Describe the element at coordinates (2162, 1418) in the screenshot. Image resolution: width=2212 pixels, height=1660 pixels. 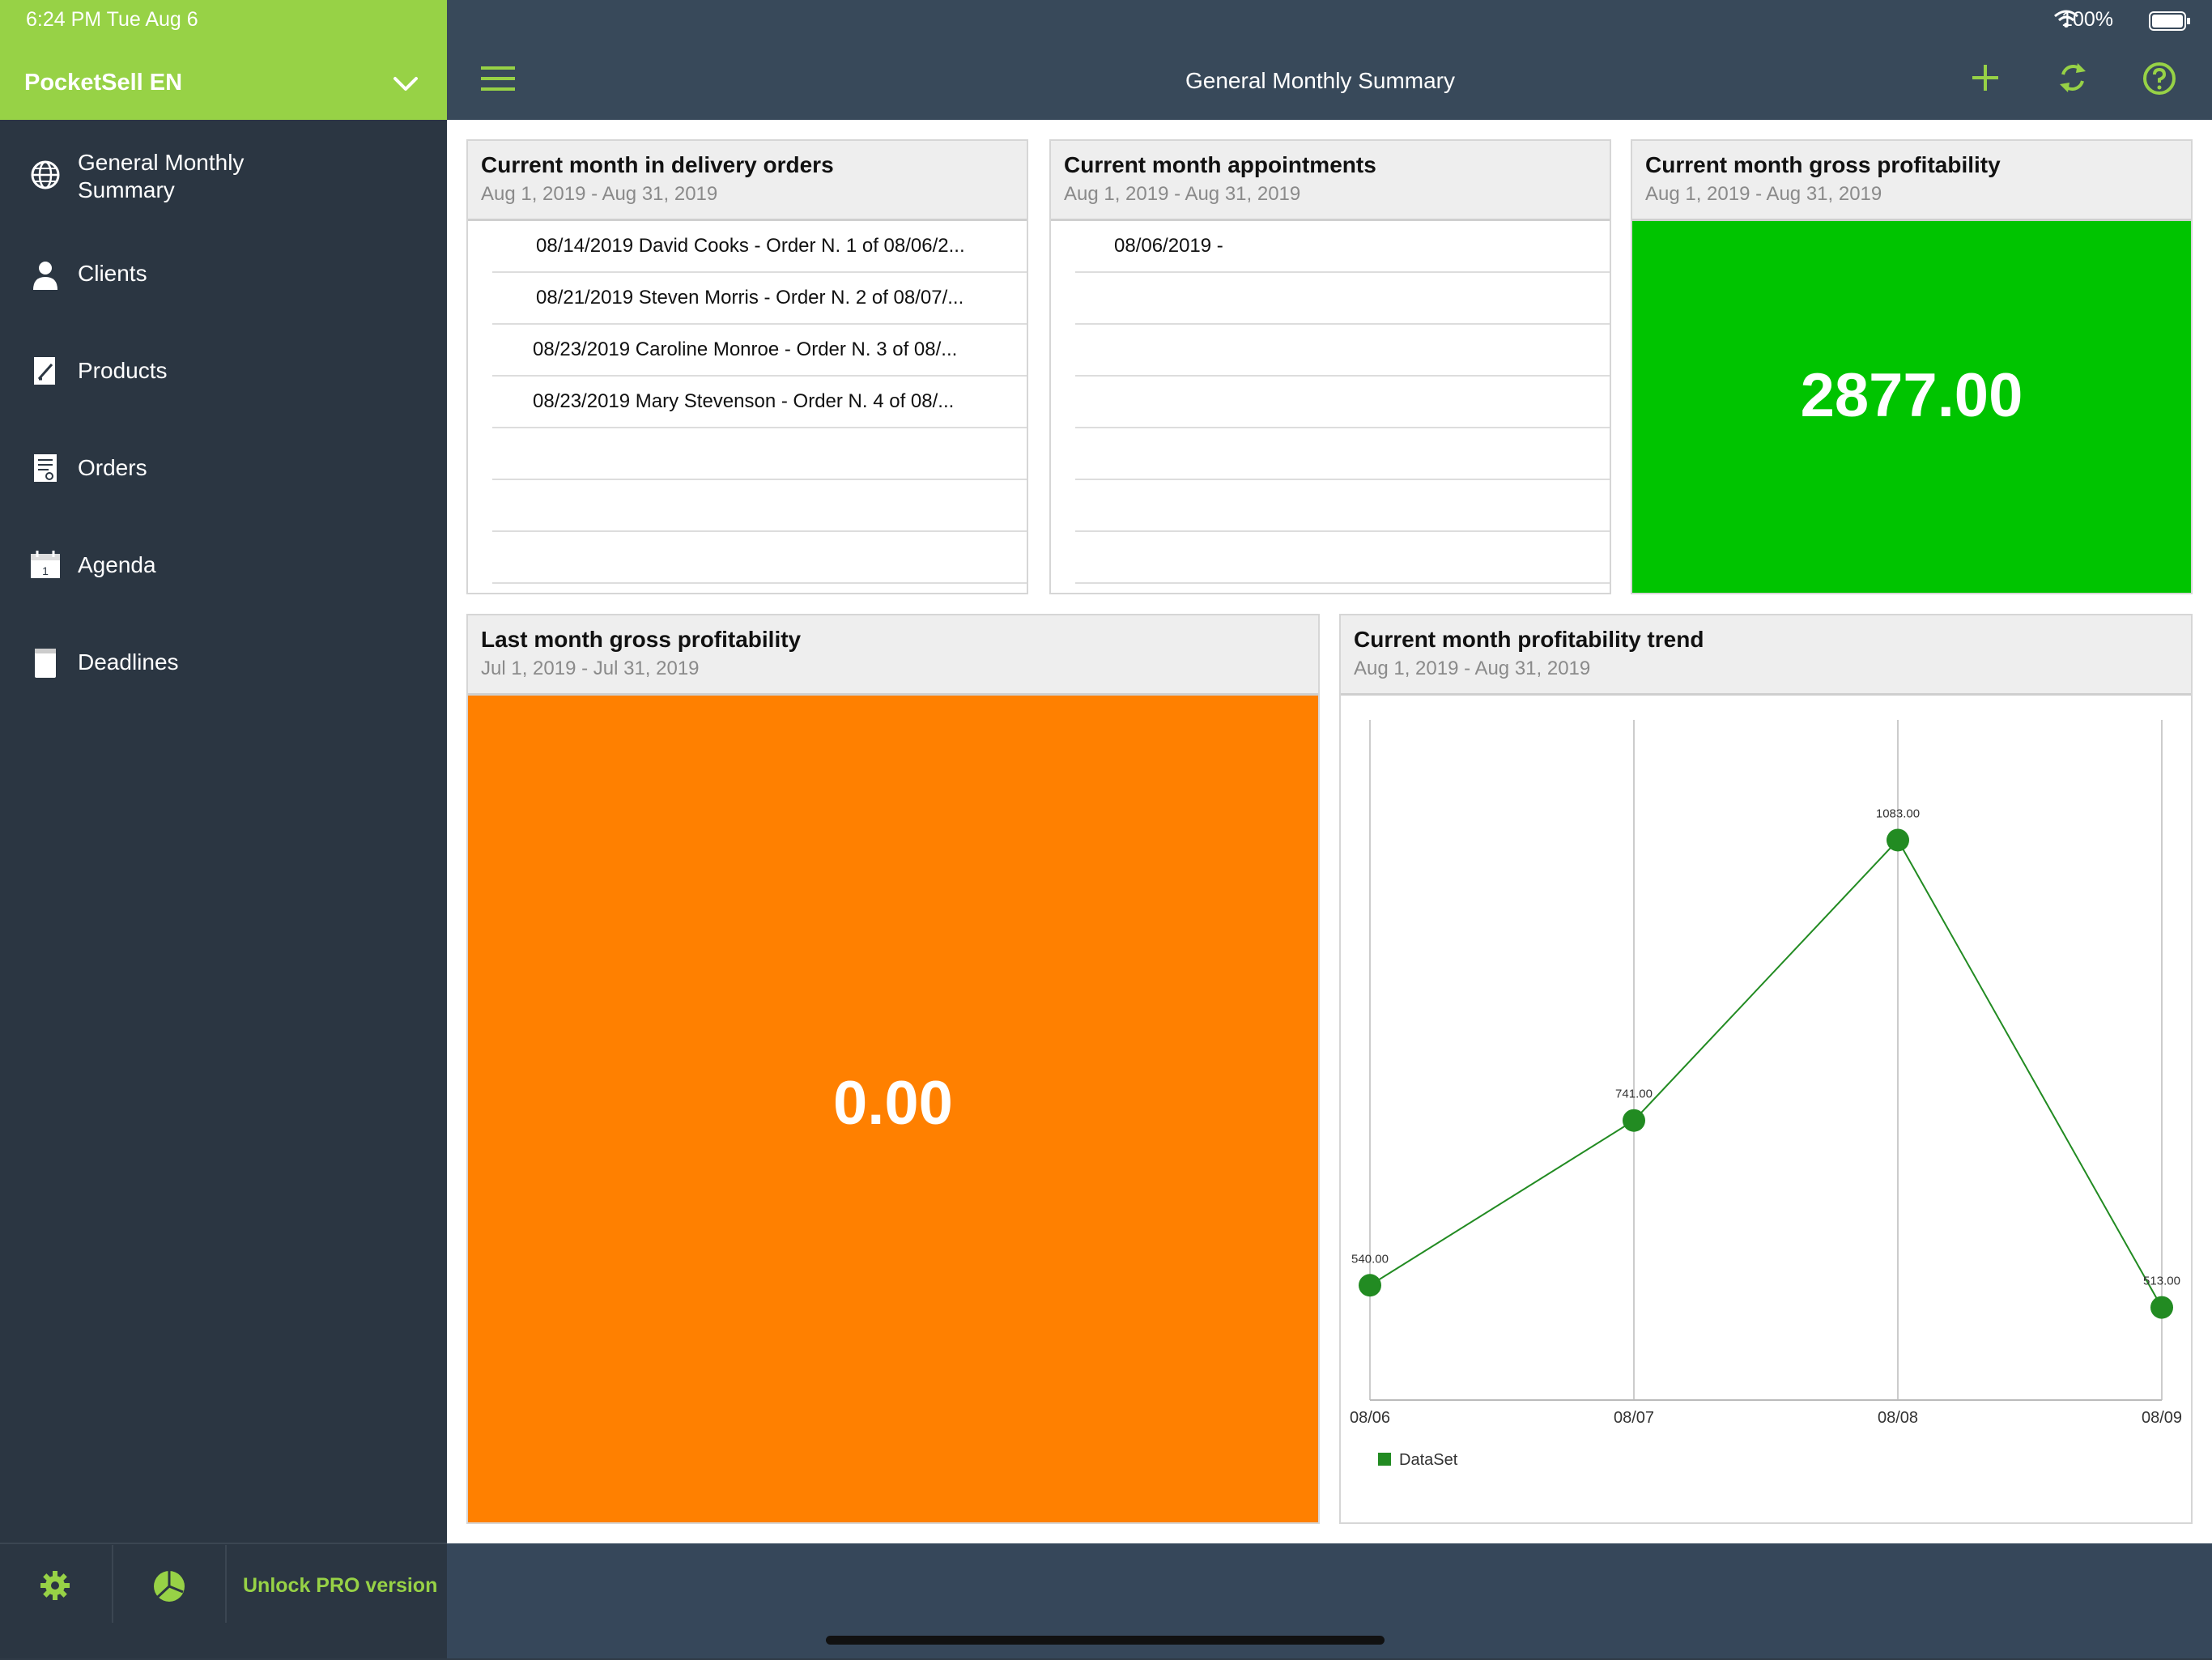
I see `x-tick-label: 08/09` at that location.